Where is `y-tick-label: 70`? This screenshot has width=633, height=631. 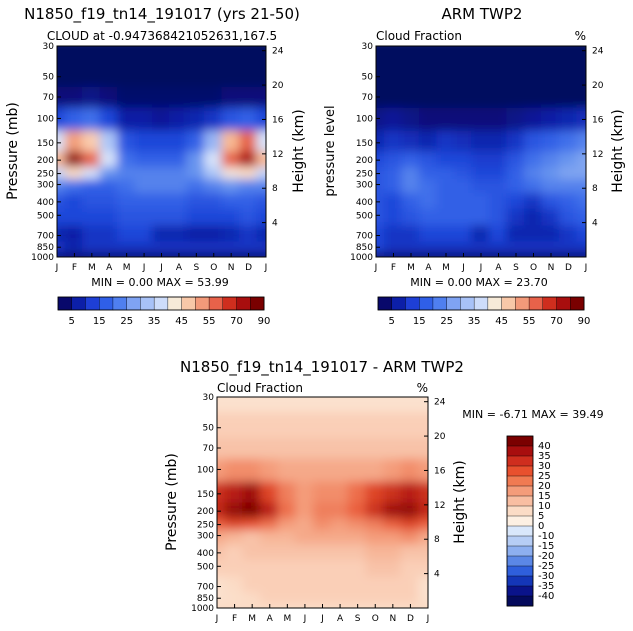
y-tick-label: 70 is located at coordinates (368, 98).